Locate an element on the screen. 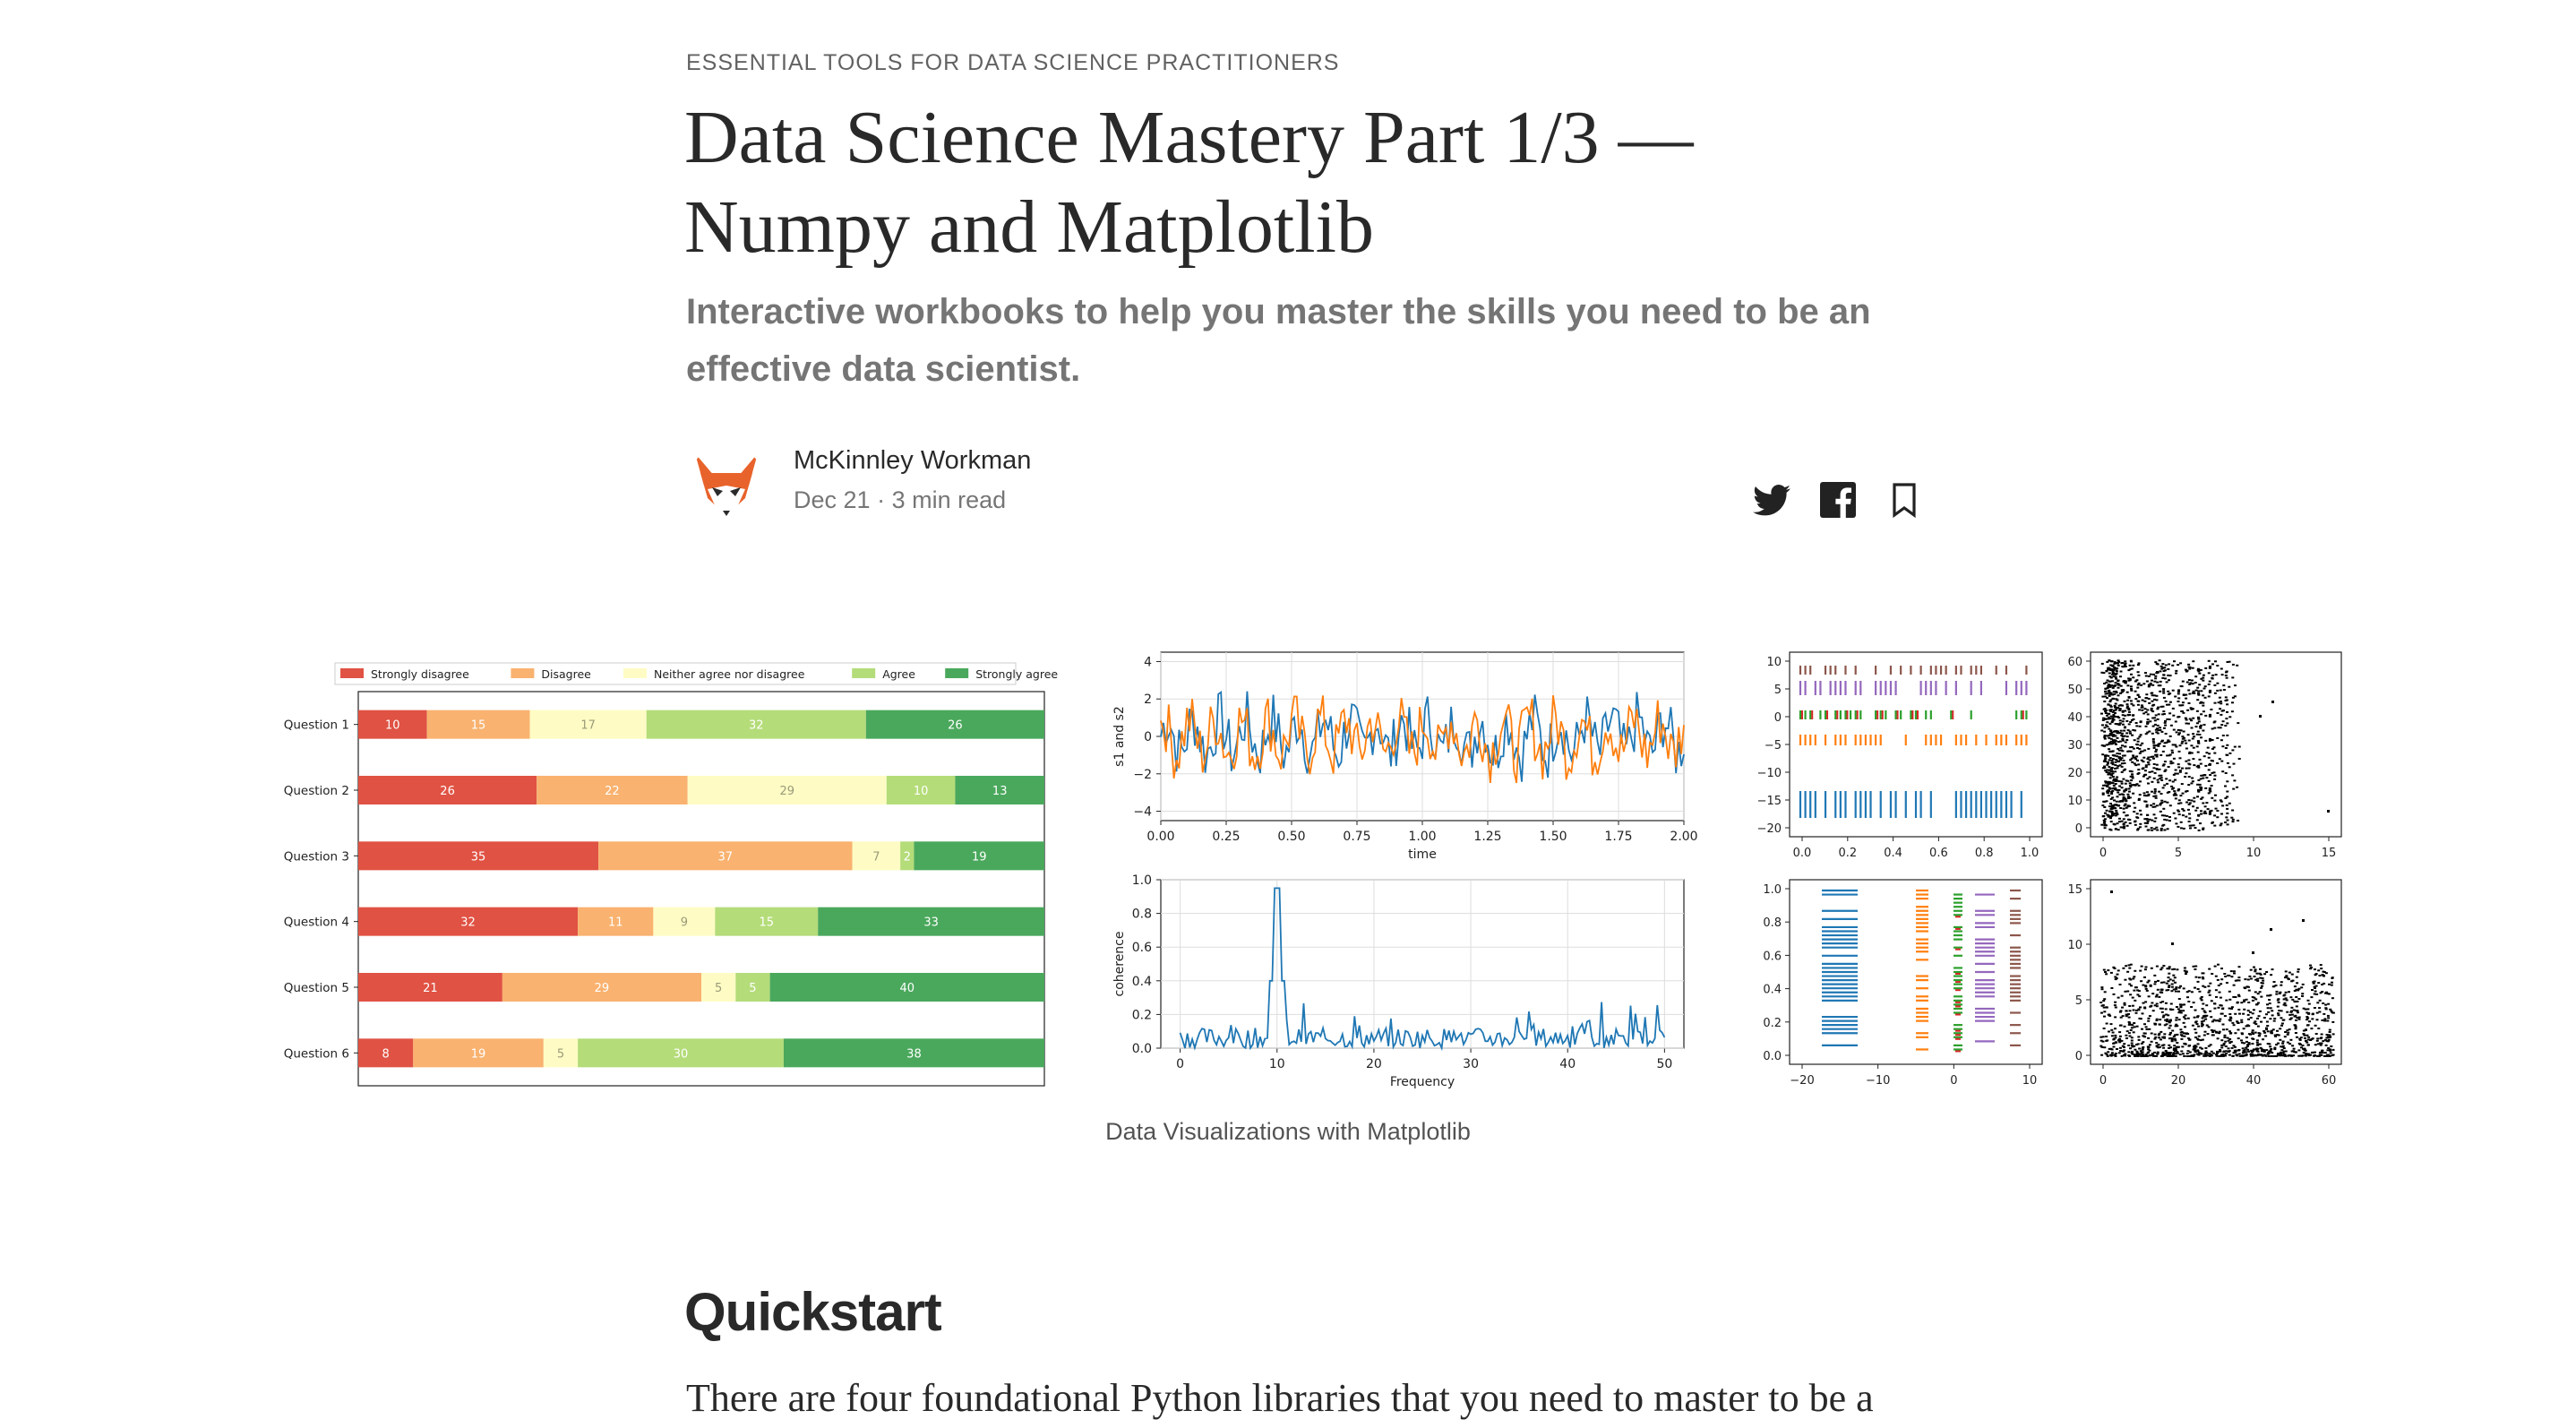  facebook-share-button is located at coordinates (1837, 499).